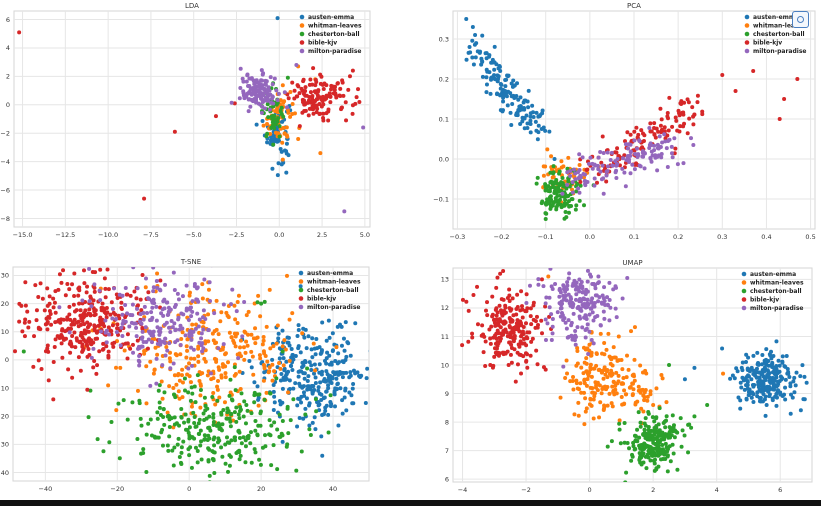 This screenshot has width=821, height=506. Describe the element at coordinates (810, 237) in the screenshot. I see `x-tick-label: 0.5` at that location.